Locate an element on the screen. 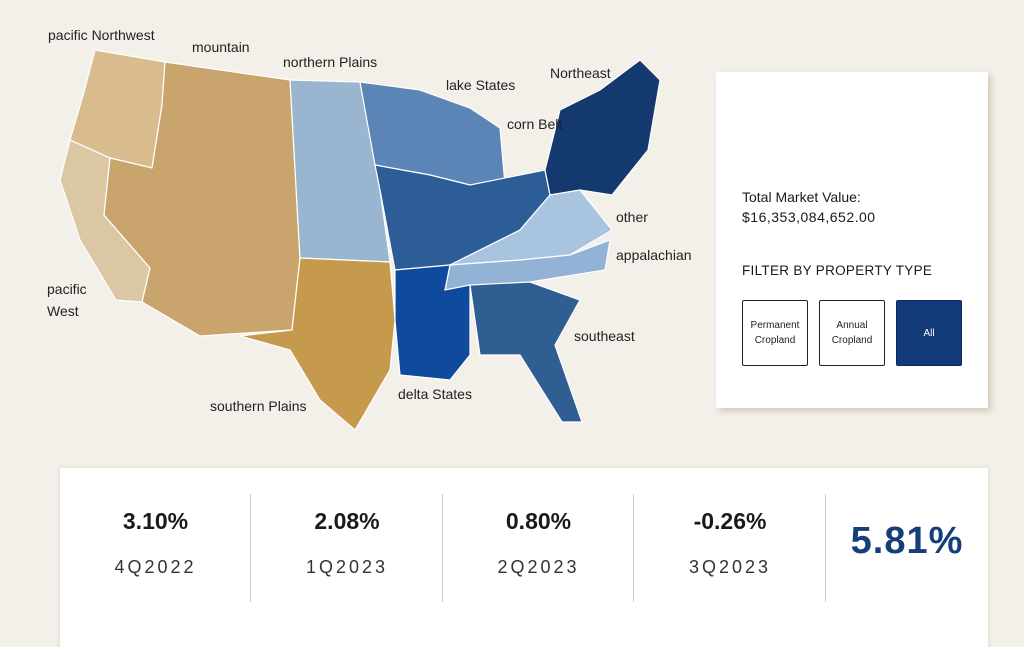 This screenshot has height=647, width=1024. filter-button: Permanent Cropland is located at coordinates (775, 333).